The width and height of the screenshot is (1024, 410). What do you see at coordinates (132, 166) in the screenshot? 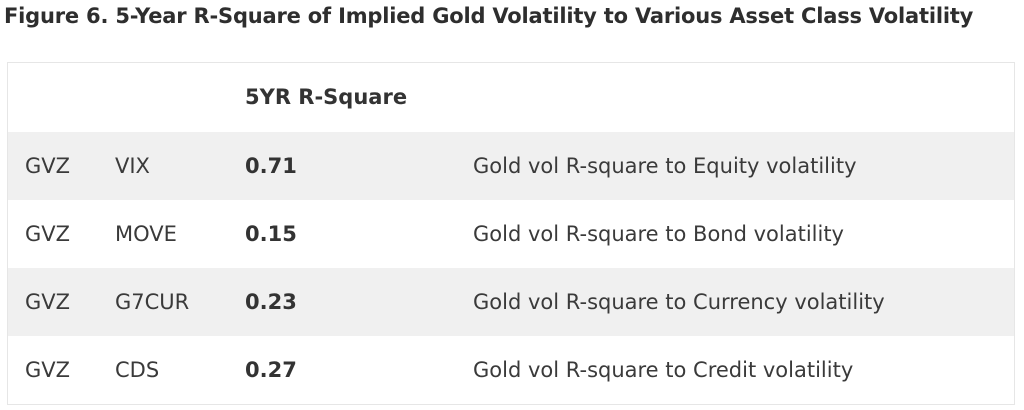
I see `cell-asset: VIX` at bounding box center [132, 166].